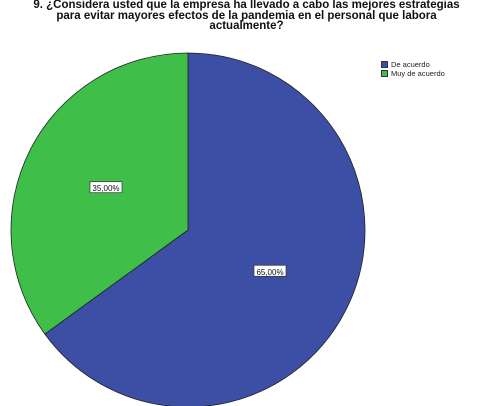  I want to click on data-label-box-de-acuerdo, so click(270, 270).